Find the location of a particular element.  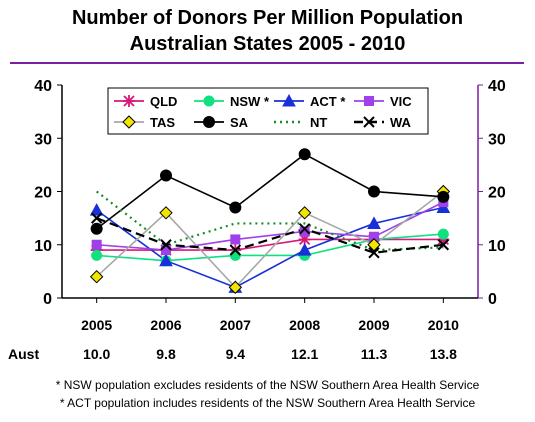

series-line-qld is located at coordinates (270, 244).